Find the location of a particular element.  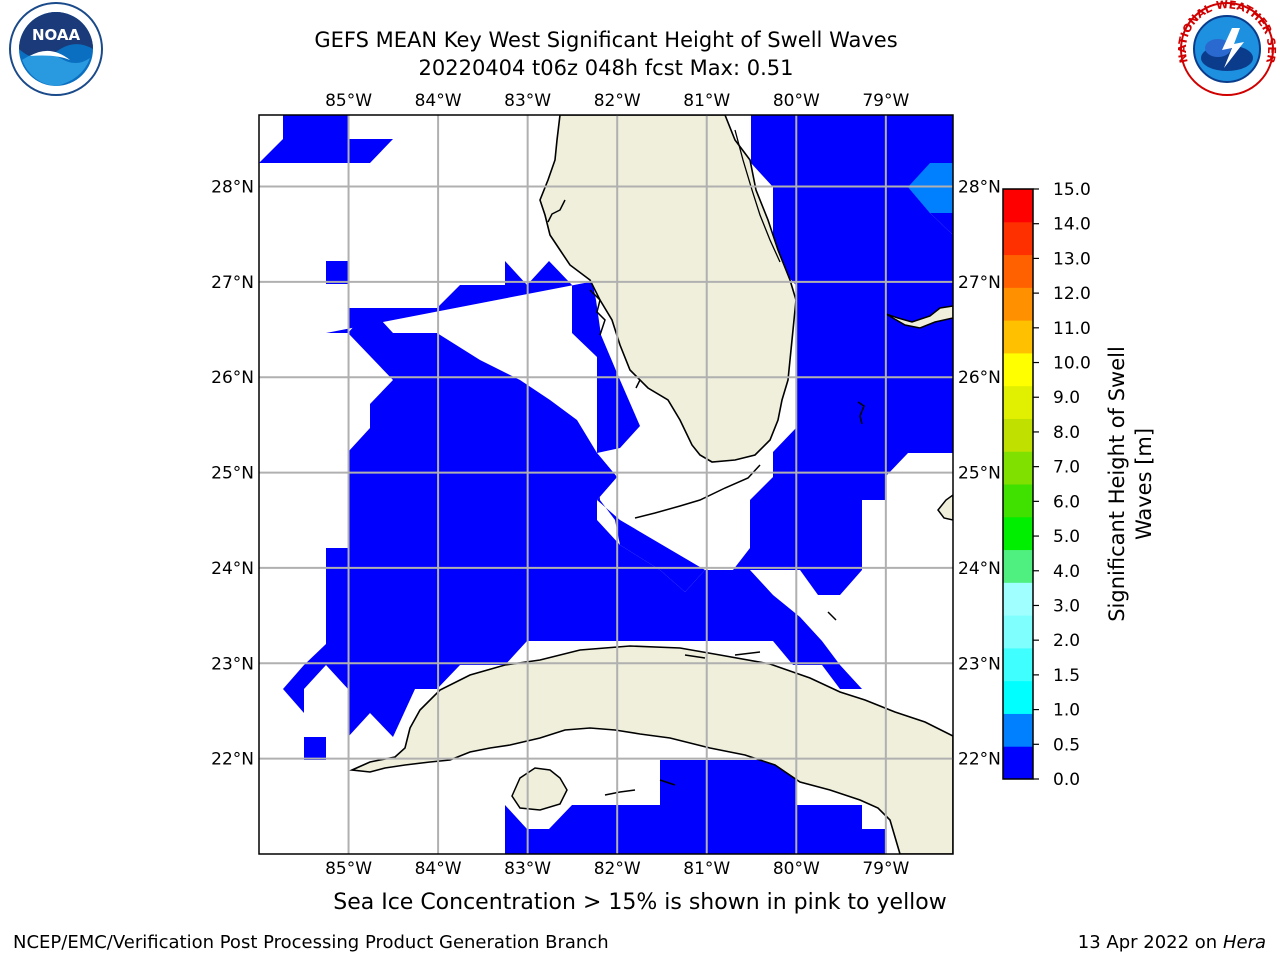

colorbar-tick-label: 15.0 is located at coordinates (1072, 190).